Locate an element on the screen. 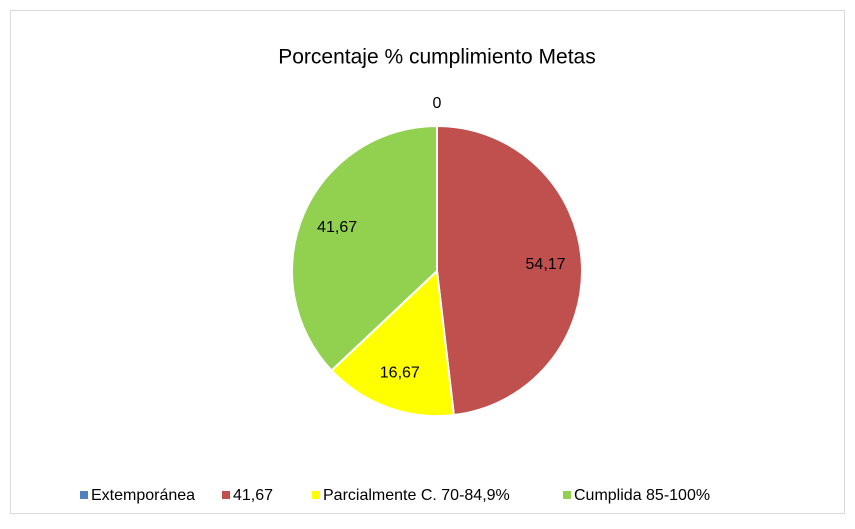 Image resolution: width=855 pixels, height=529 pixels. data-label: 16,67 is located at coordinates (400, 372).